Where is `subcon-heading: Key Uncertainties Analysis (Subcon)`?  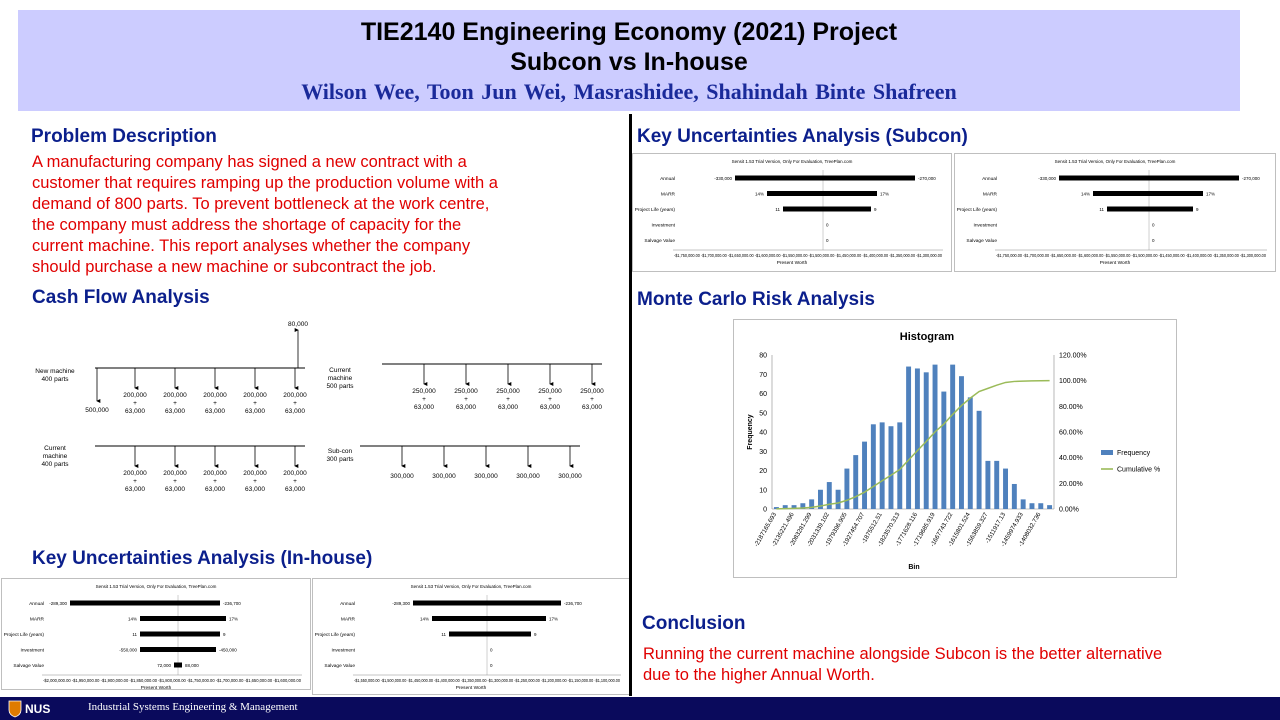 subcon-heading: Key Uncertainties Analysis (Subcon) is located at coordinates (802, 136).